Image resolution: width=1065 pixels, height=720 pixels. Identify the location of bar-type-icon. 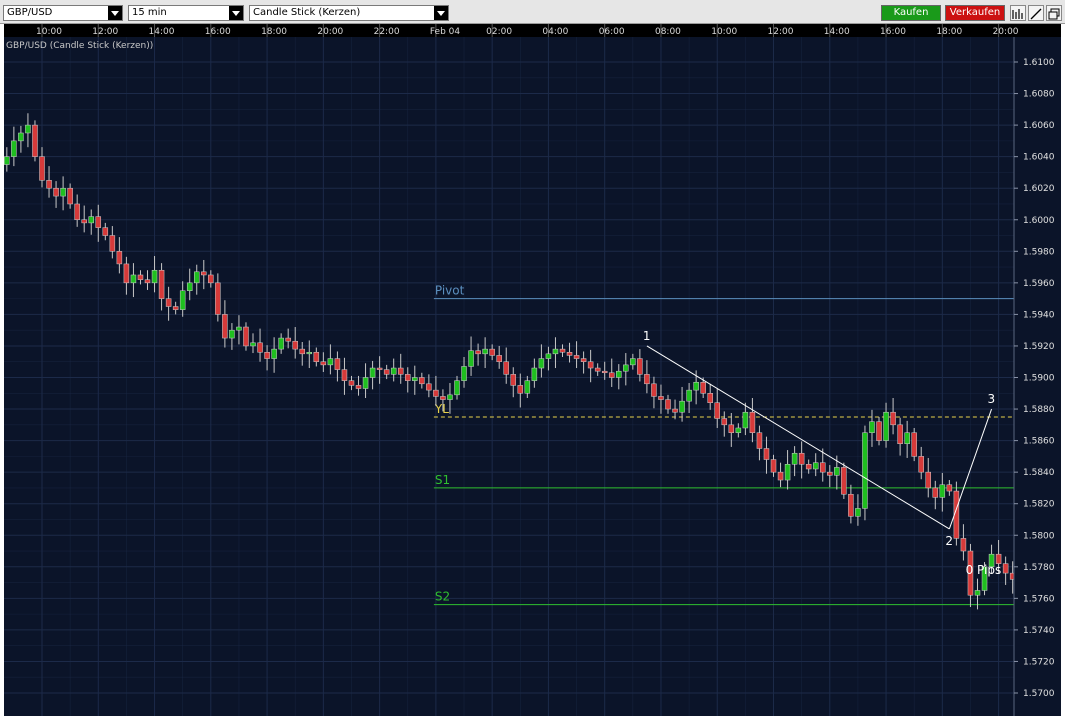
(1018, 13).